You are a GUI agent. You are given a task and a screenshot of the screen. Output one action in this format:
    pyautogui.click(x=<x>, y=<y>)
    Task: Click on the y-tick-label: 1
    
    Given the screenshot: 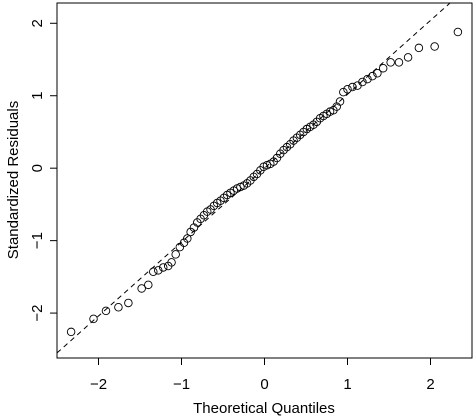 What is the action you would take?
    pyautogui.click(x=37, y=96)
    